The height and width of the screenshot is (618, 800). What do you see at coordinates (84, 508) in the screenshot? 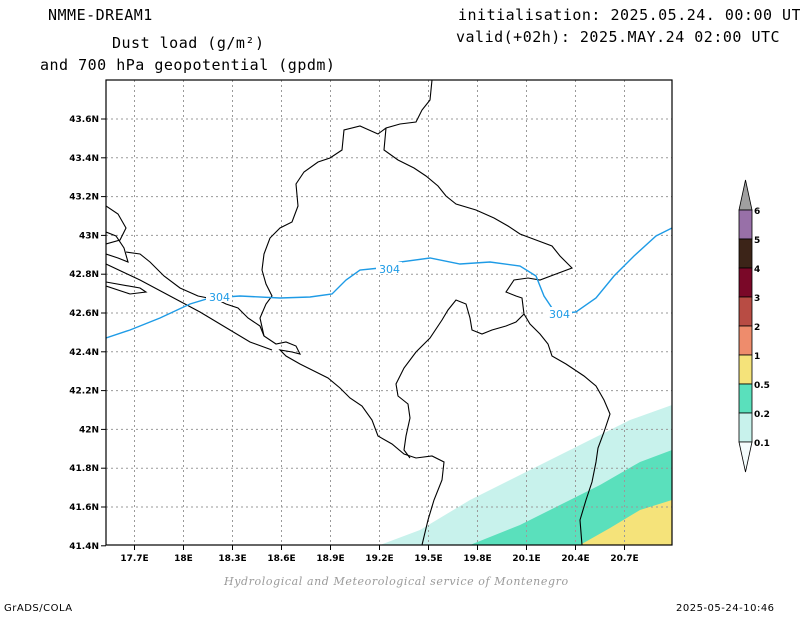
I see `y-tick-label: 41.6N` at bounding box center [84, 508].